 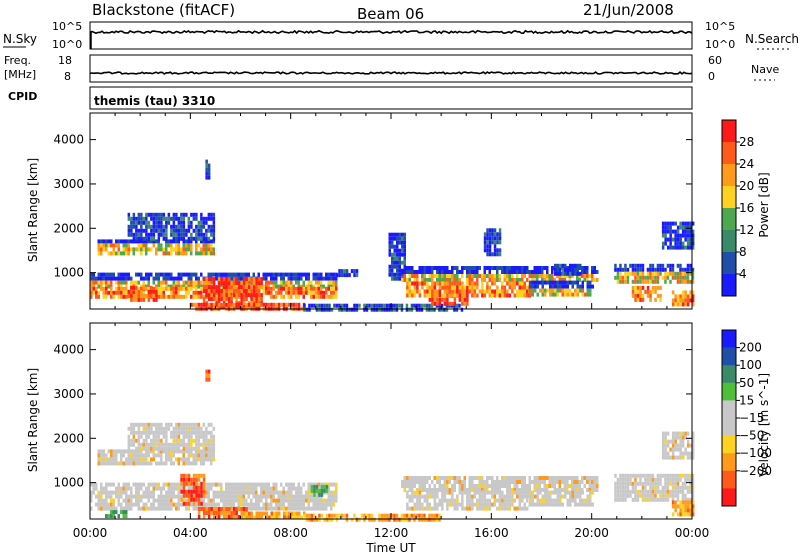 I want to click on colorbar-tick-label: 15, so click(x=746, y=400).